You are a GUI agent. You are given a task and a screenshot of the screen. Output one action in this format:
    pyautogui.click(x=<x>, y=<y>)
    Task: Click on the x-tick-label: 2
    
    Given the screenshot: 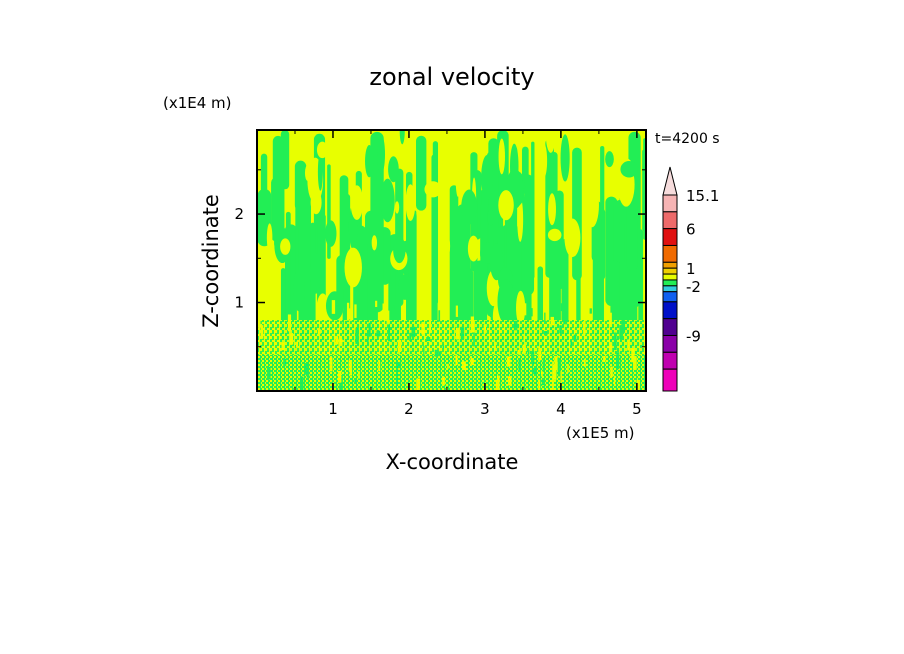 What is the action you would take?
    pyautogui.click(x=409, y=409)
    